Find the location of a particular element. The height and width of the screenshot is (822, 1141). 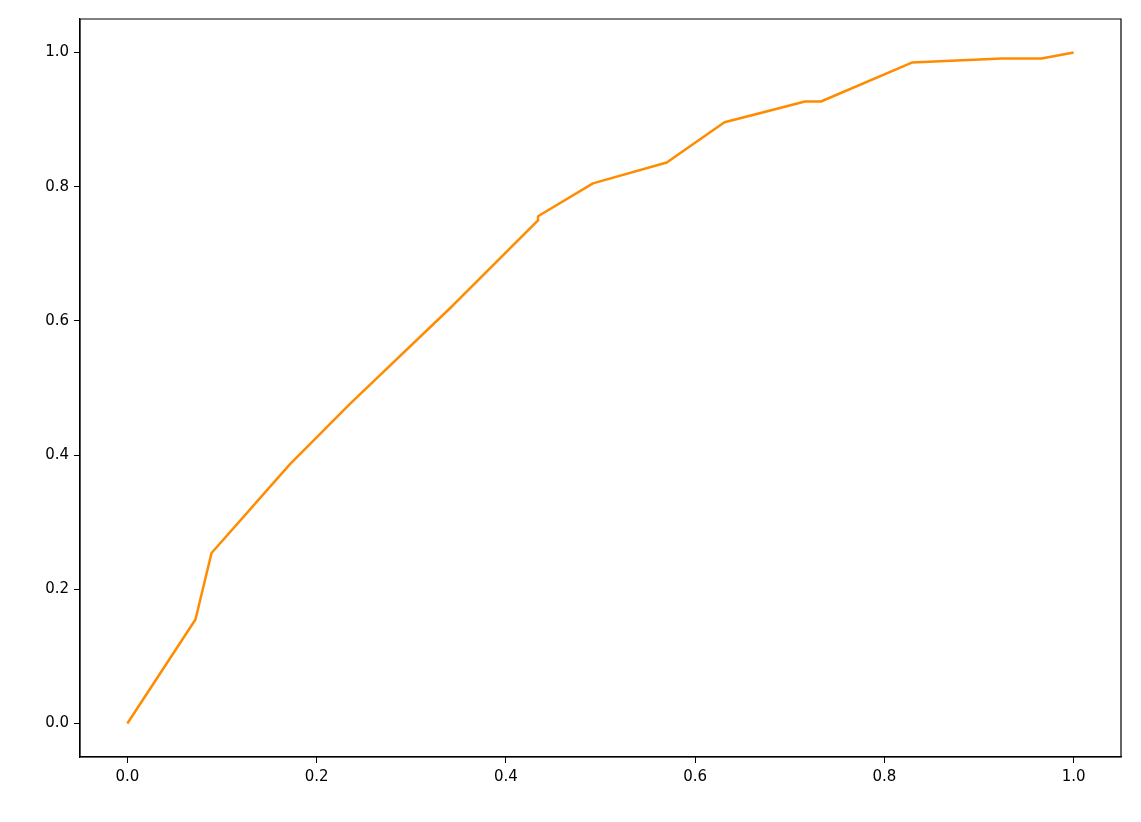

y-tick-label: 0.8 is located at coordinates (57, 185).